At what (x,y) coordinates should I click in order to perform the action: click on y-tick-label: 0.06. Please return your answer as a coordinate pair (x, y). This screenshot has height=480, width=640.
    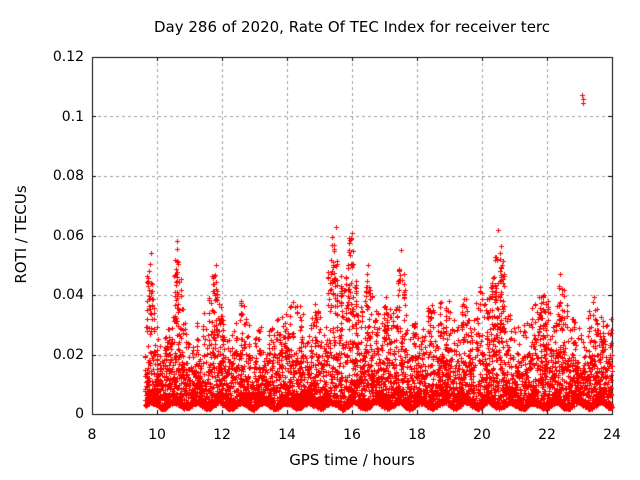
    Looking at the image, I should click on (68, 235).